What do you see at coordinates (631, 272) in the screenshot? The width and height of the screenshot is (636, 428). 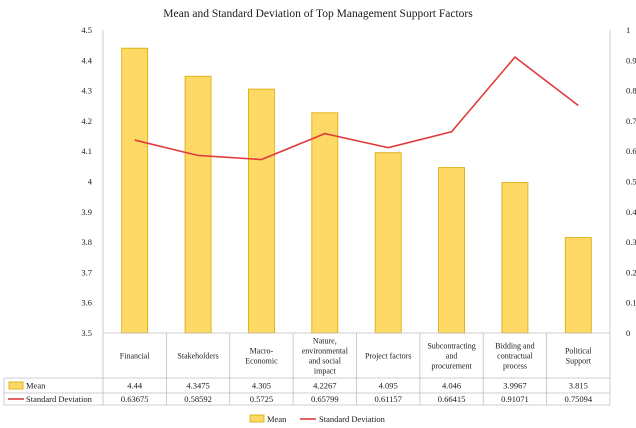 I see `y-right-tick-label: 0.2` at bounding box center [631, 272].